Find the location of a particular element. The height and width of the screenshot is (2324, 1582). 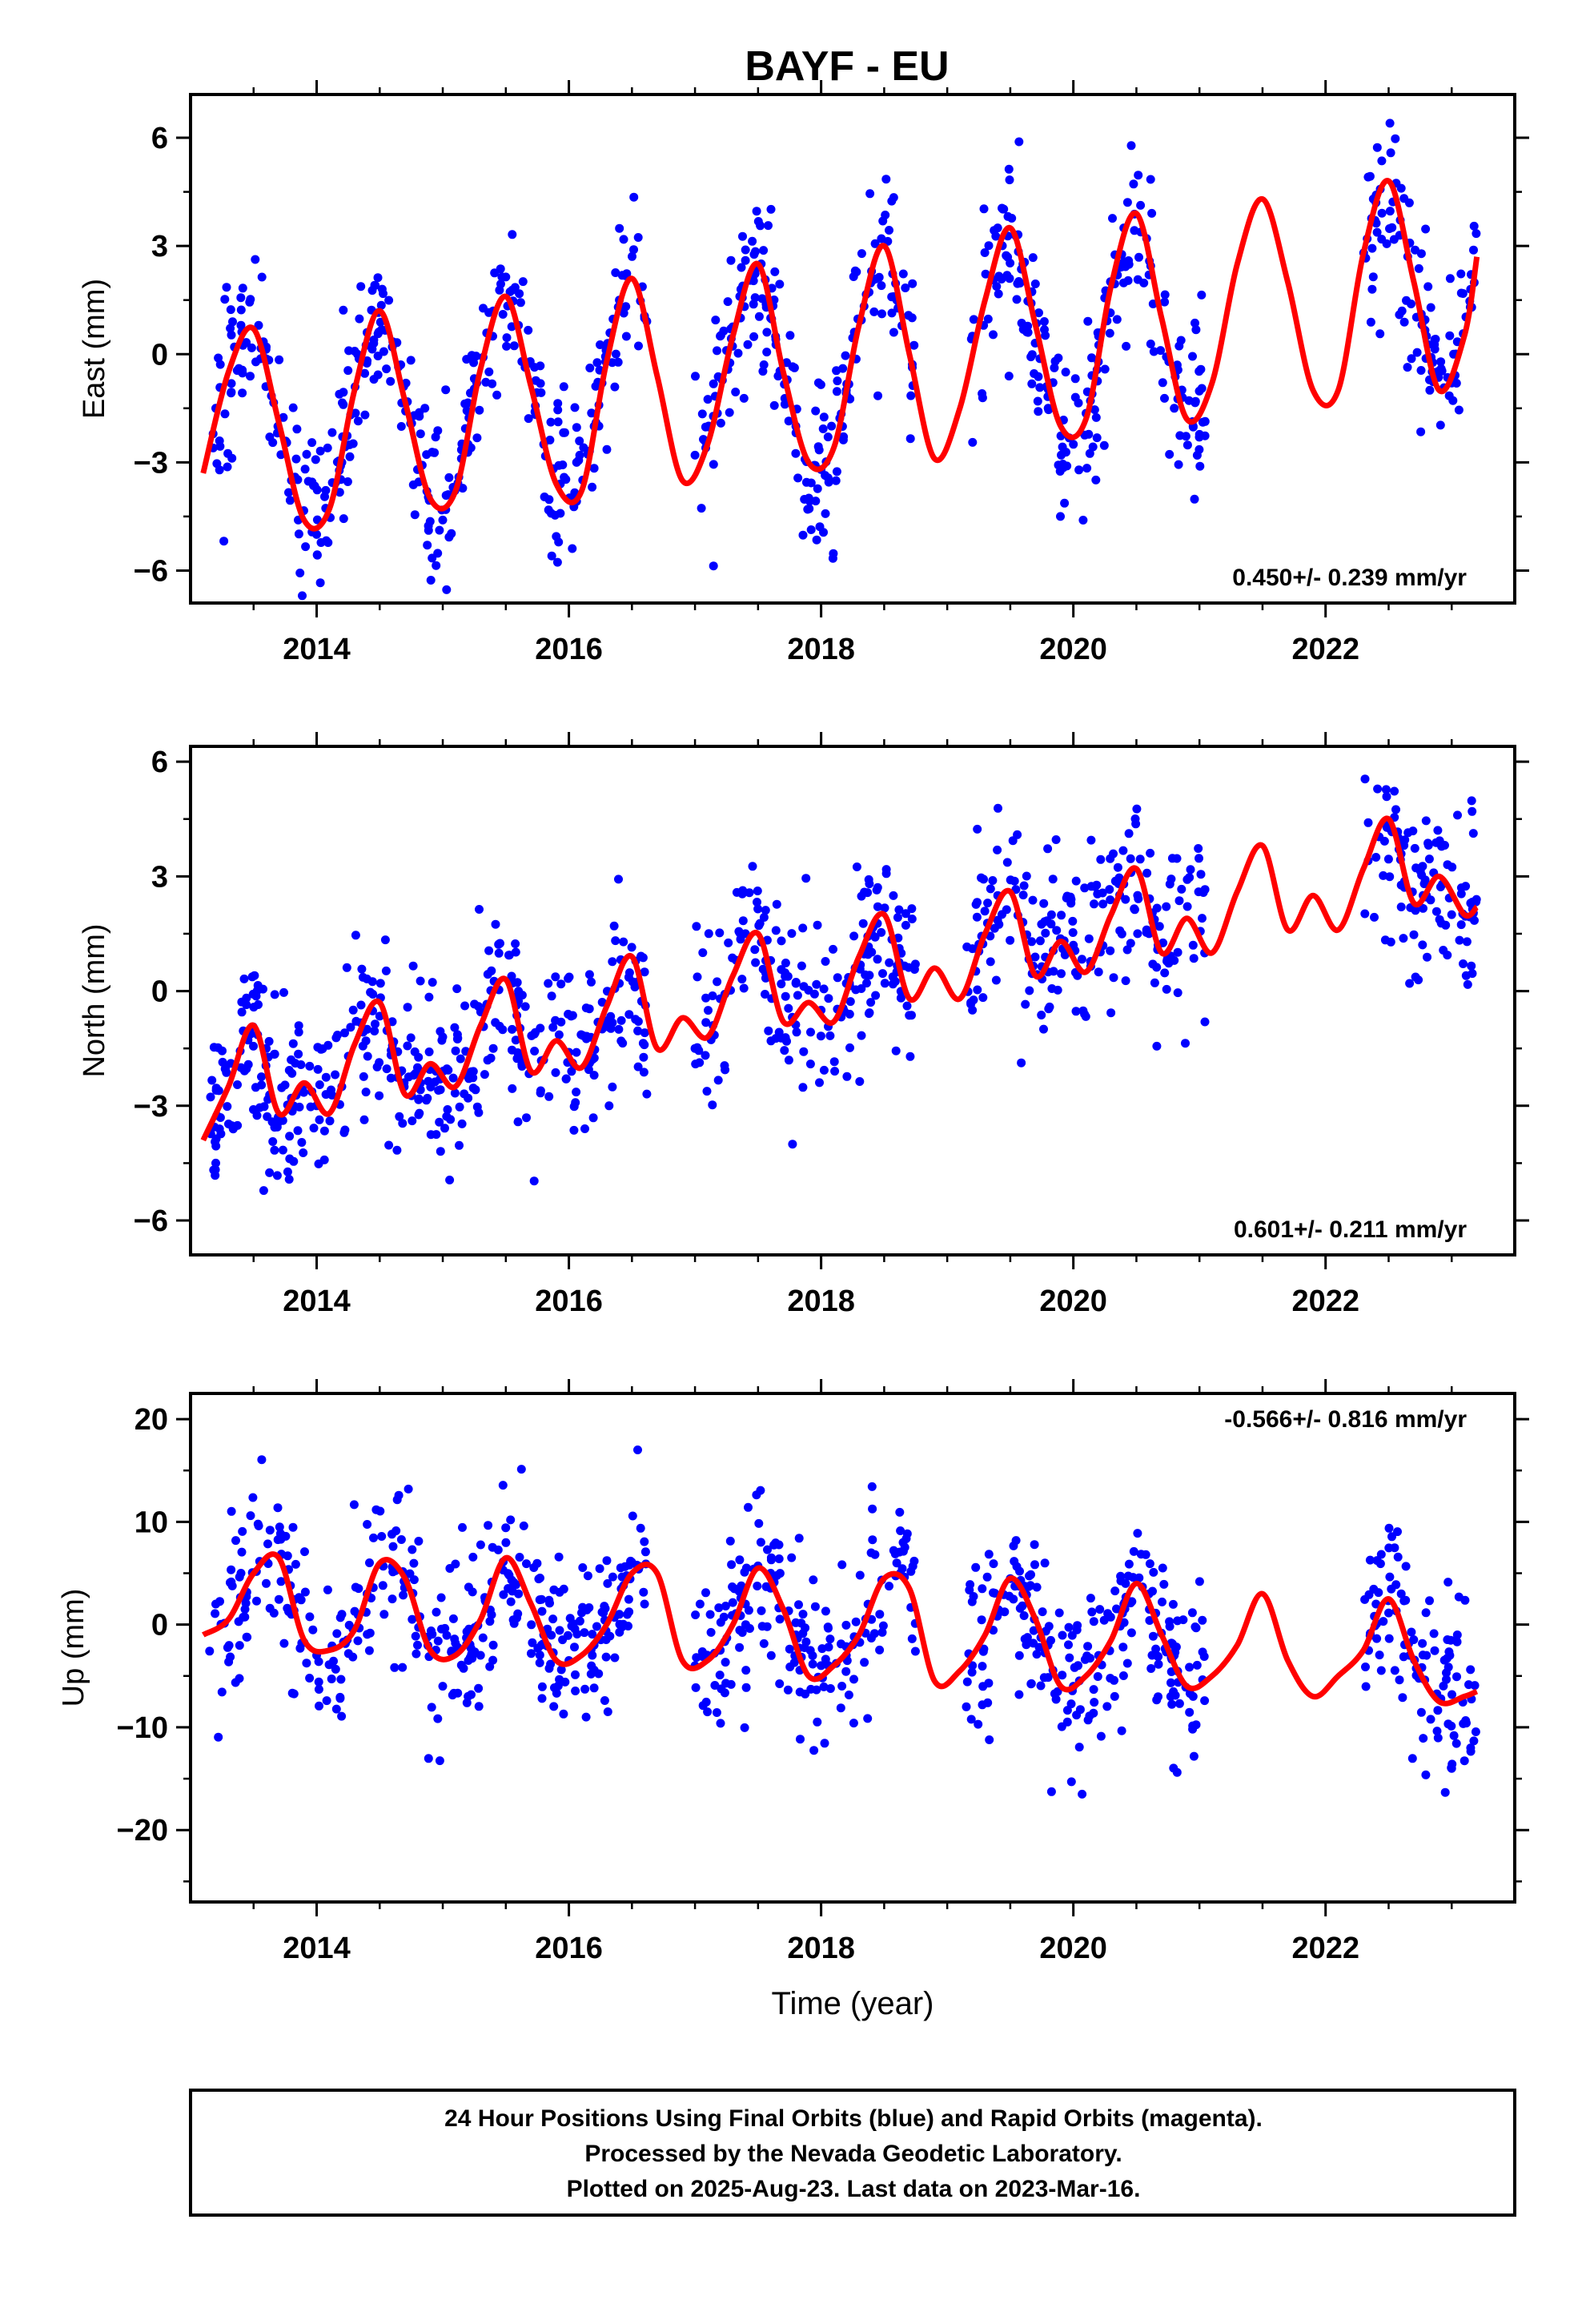

x-axis-label: Time (year) is located at coordinates (853, 2003).